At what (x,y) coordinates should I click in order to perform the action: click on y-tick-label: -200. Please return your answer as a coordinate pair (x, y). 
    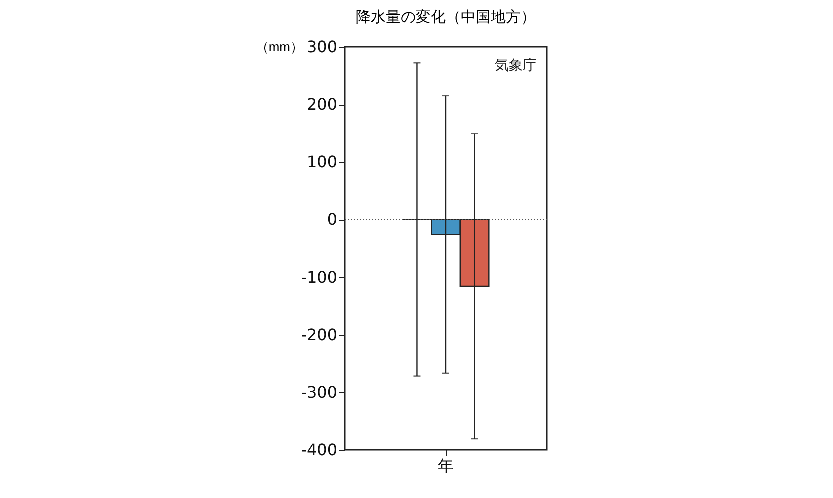
    Looking at the image, I should click on (319, 334).